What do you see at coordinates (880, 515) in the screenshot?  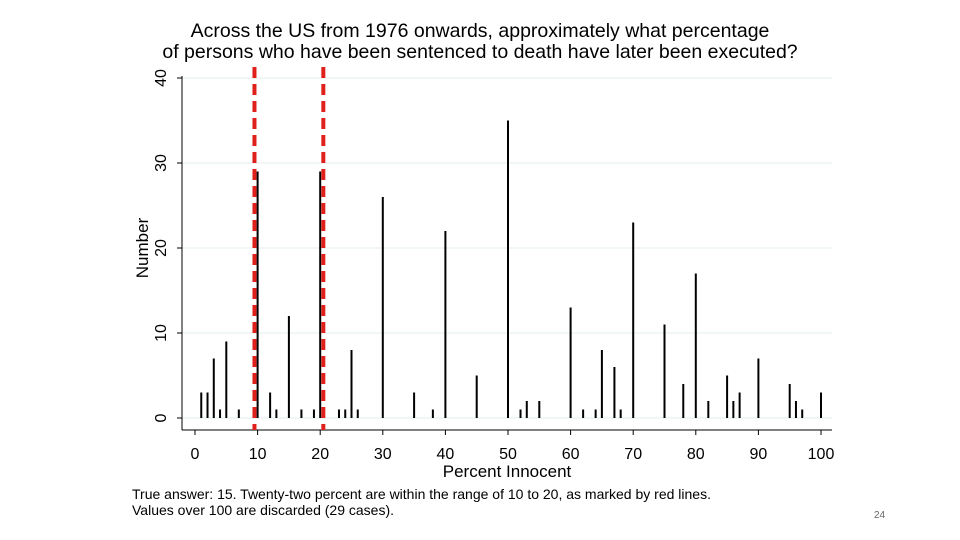 I see `page-number: 24` at bounding box center [880, 515].